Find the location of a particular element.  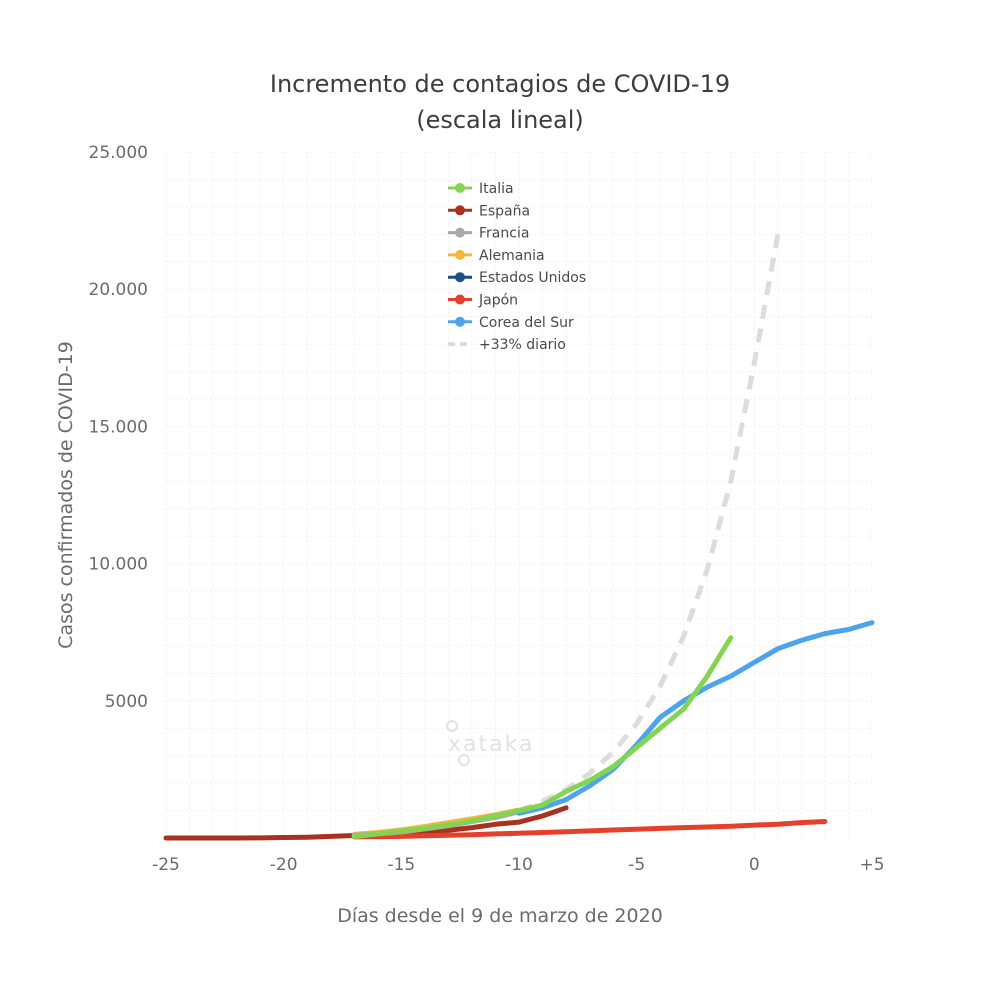

chart-title-line-2: (escala lineal) is located at coordinates (500, 120).